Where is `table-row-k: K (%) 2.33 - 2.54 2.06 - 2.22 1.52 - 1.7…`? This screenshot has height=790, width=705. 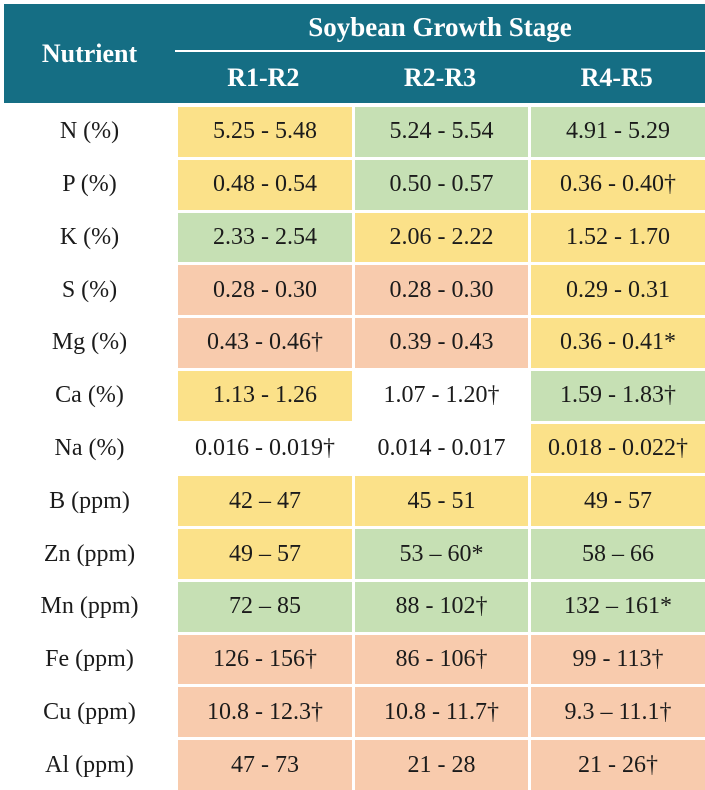
table-row-k: K (%) 2.33 - 2.54 2.06 - 2.22 1.52 - 1.7… is located at coordinates (354, 237).